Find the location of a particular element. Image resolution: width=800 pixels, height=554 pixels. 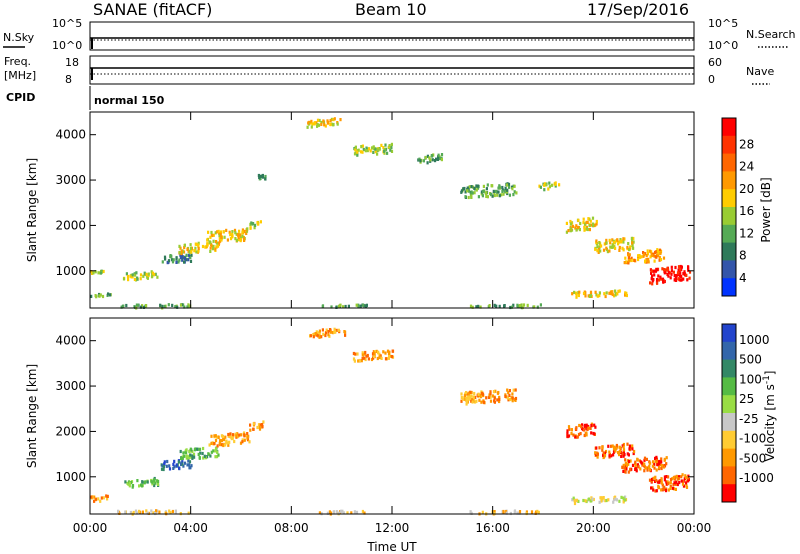

colorbar-tick-label: 100 is located at coordinates (750, 379).